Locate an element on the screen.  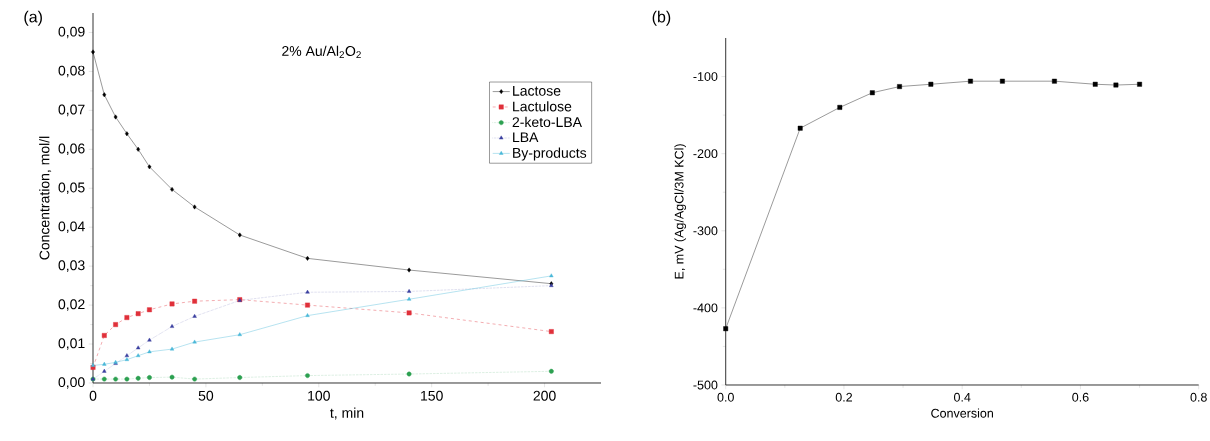
y-tick-label: 0,04 is located at coordinates (71, 227).